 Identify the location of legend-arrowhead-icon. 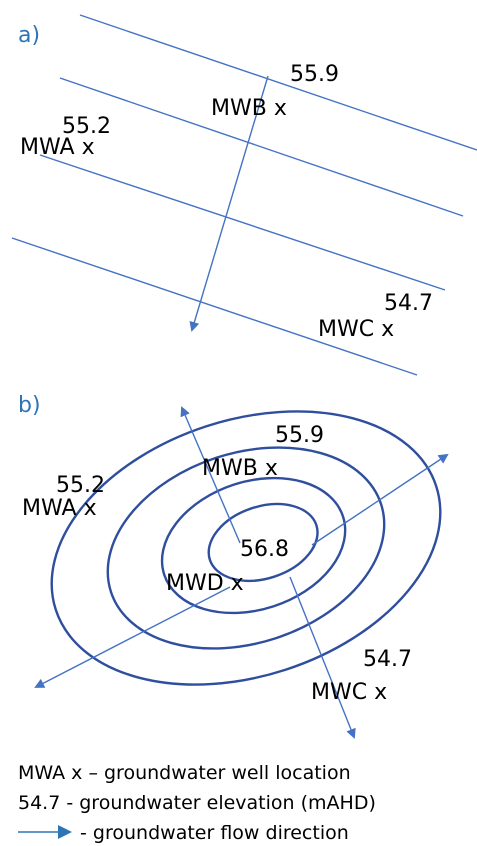
(65, 832).